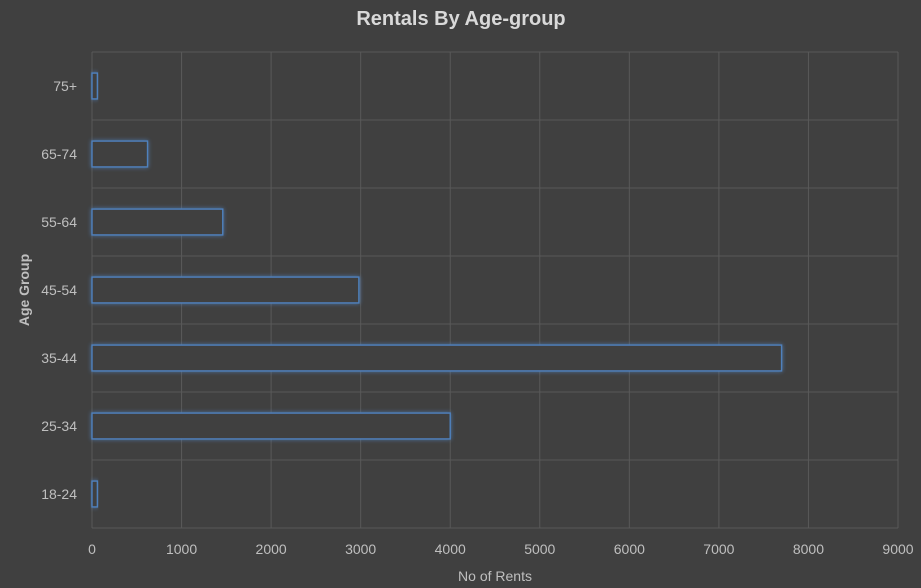  What do you see at coordinates (460, 19) in the screenshot?
I see `chart-title: Rentals By Age-group` at bounding box center [460, 19].